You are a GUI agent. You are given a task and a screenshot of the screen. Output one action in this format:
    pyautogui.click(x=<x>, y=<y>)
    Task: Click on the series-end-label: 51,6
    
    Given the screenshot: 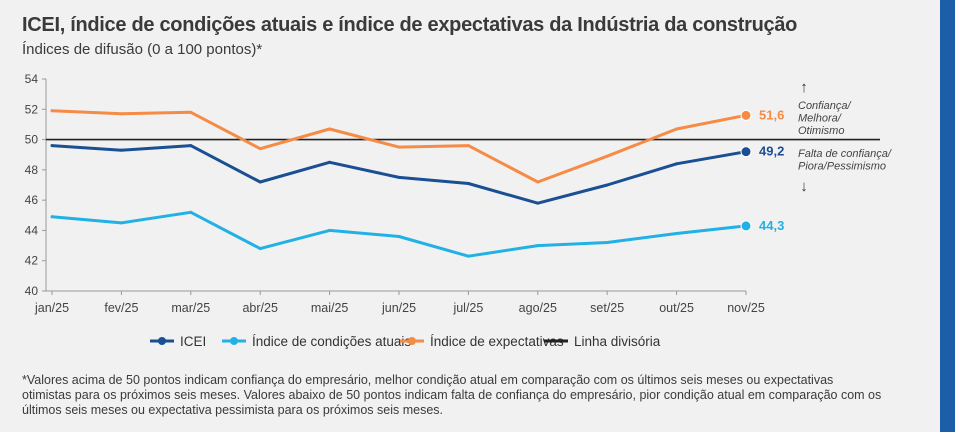 What is the action you would take?
    pyautogui.click(x=771, y=114)
    